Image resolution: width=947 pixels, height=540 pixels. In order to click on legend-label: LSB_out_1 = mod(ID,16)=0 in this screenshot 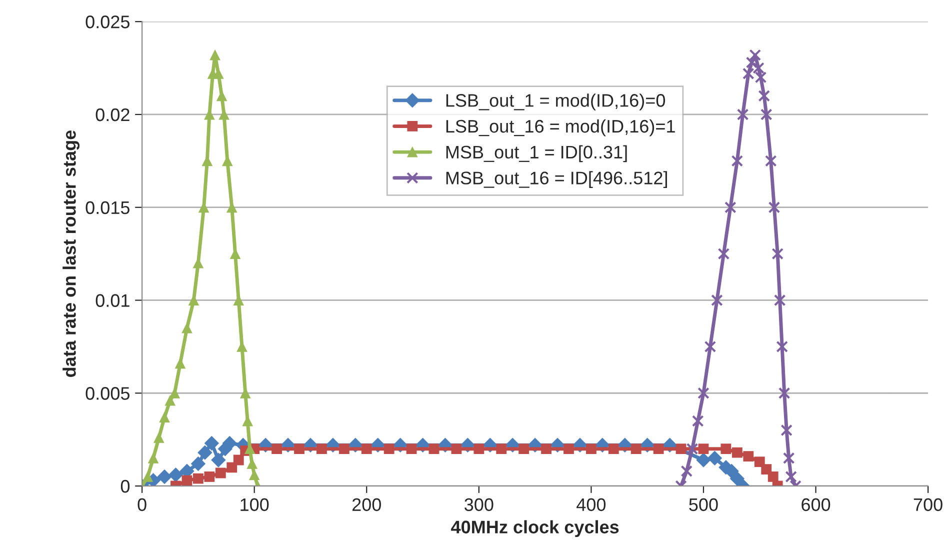, I will do `click(556, 102)`.